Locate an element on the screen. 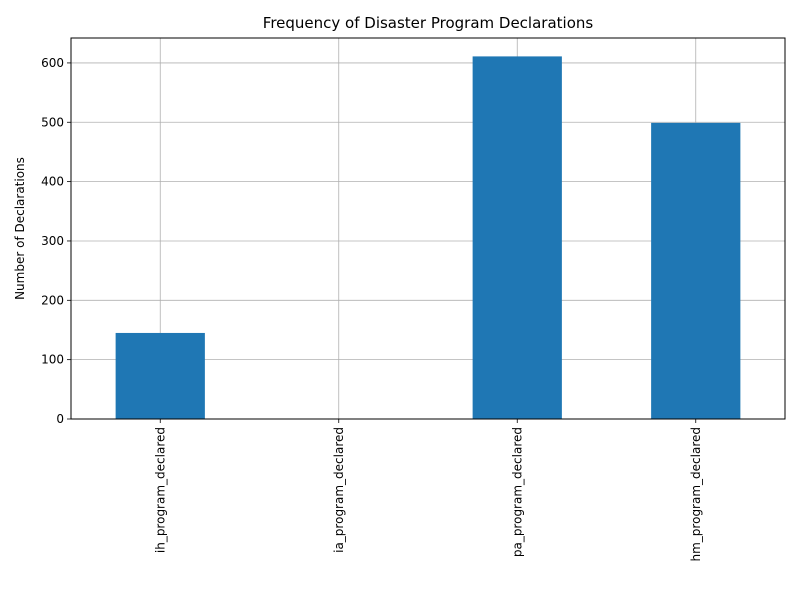  y-axis-label: Number of Declarations is located at coordinates (20, 228).